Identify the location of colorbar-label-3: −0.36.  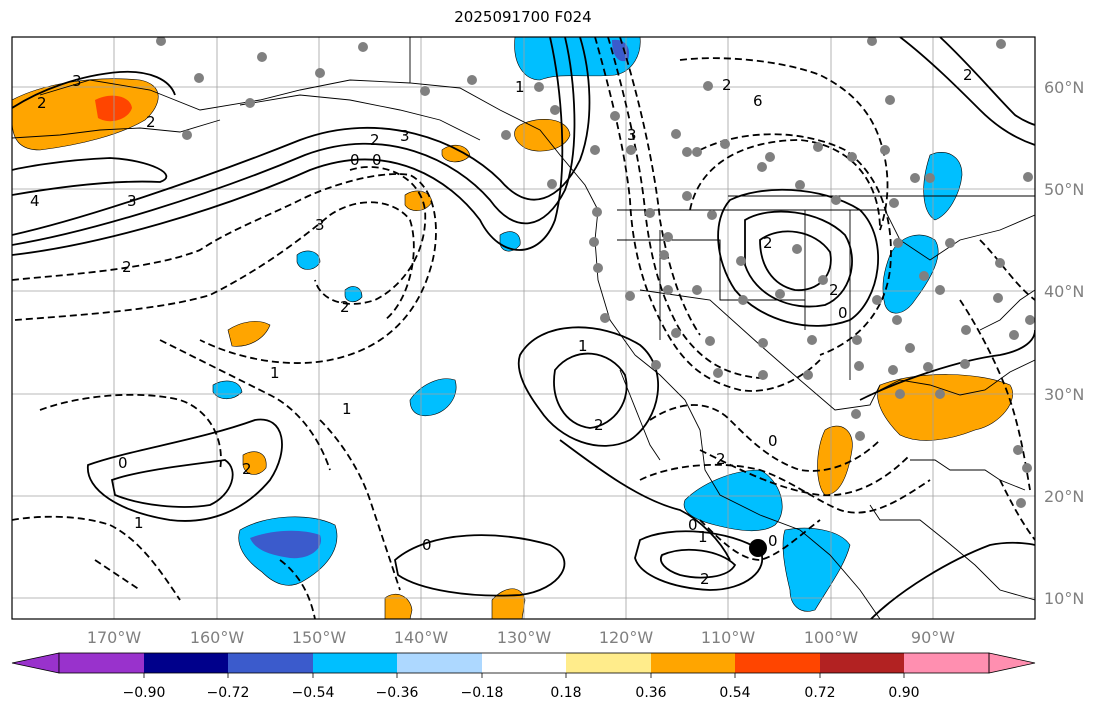
(397, 693).